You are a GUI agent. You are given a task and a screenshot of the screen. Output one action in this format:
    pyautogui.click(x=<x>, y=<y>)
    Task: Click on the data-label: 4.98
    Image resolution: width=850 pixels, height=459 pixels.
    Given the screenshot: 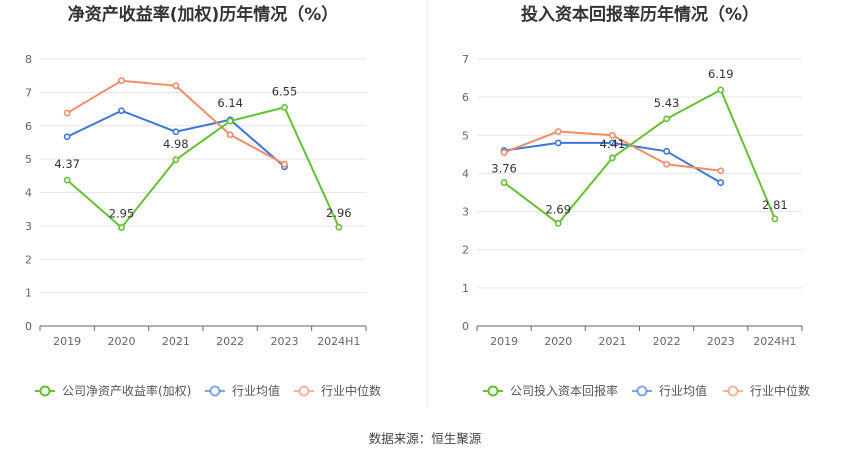 What is the action you would take?
    pyautogui.click(x=176, y=144)
    